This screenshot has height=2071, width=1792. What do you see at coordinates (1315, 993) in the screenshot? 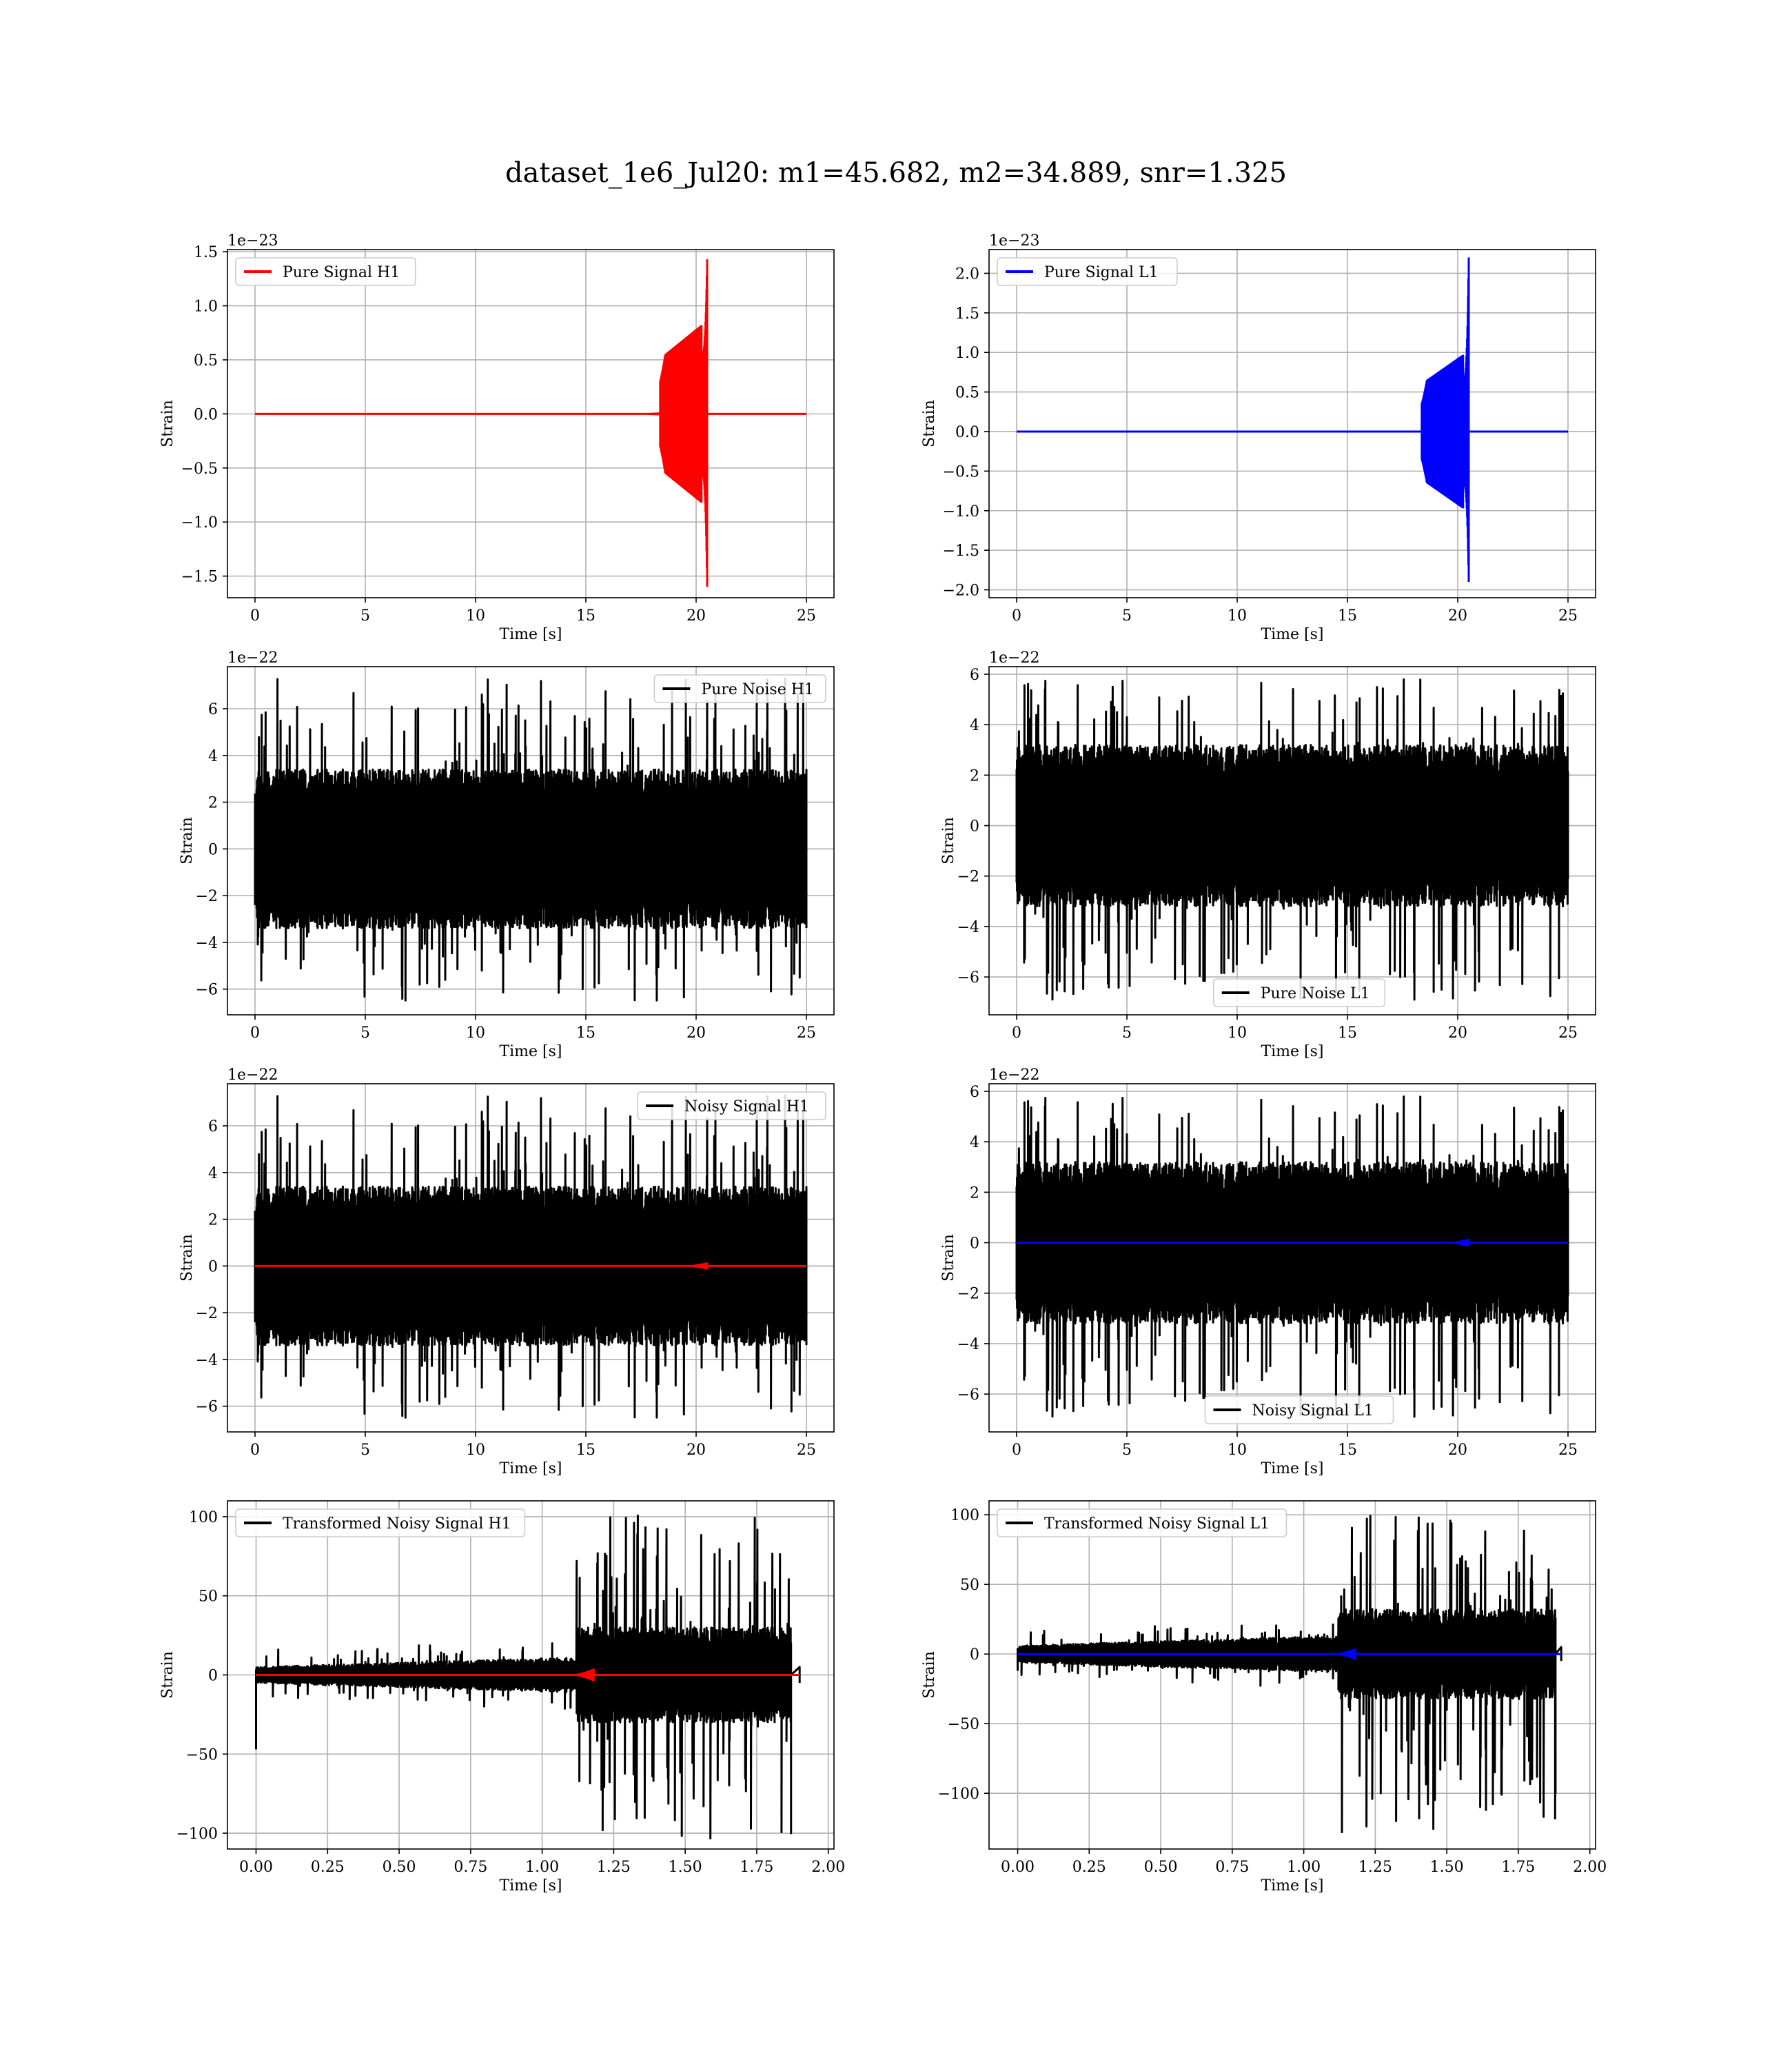
I see `legend-label: Pure Noise L1` at bounding box center [1315, 993].